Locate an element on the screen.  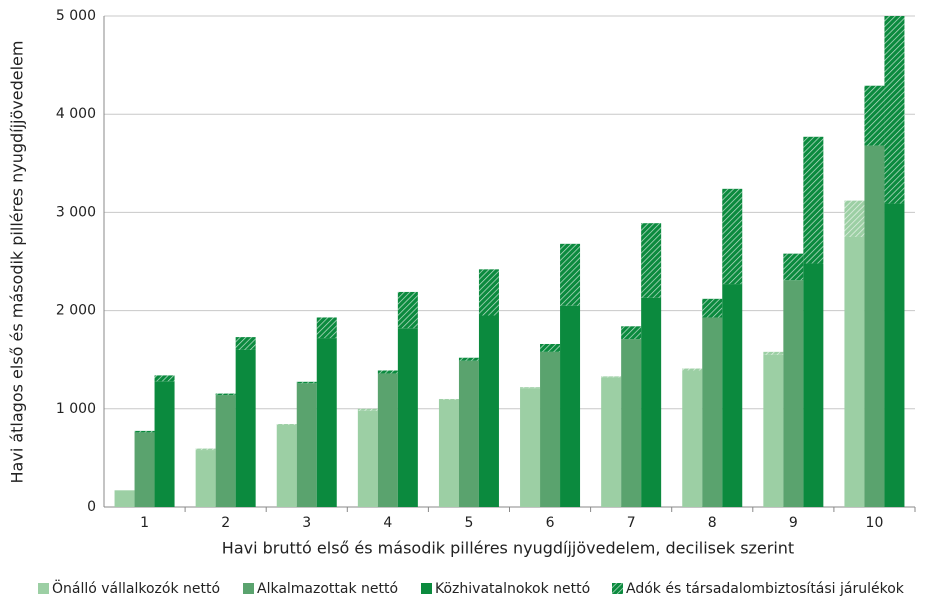
y-tick-label: 2 000 is located at coordinates (76, 311).